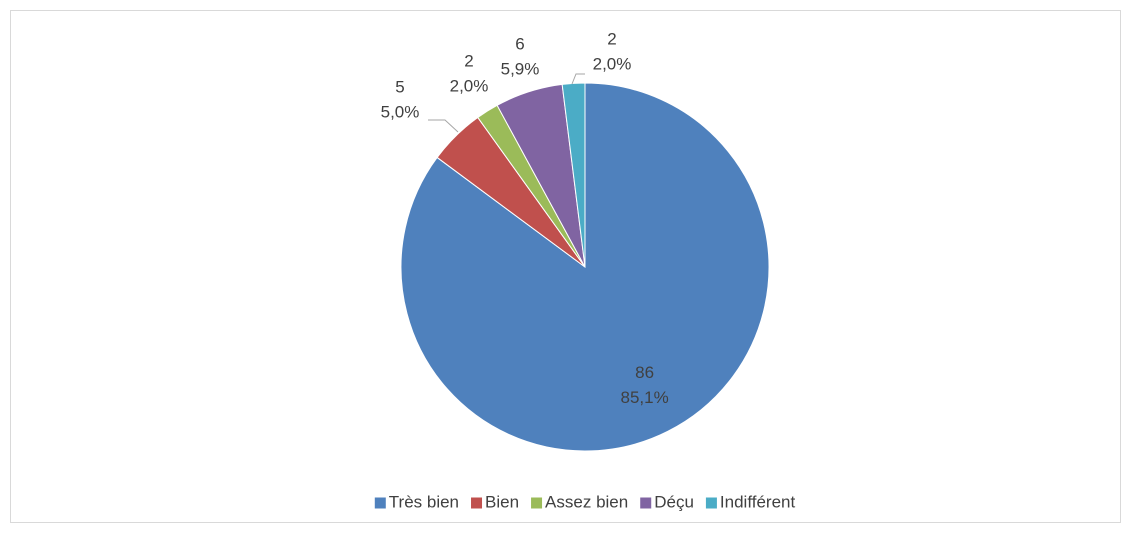 This screenshot has width=1131, height=533. I want to click on data-label-percent: 5,0%, so click(400, 111).